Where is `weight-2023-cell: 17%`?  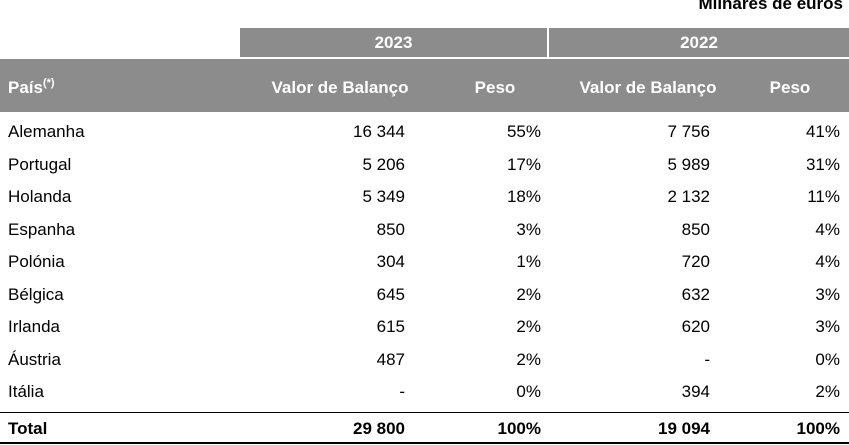
weight-2023-cell: 17% is located at coordinates (523, 164).